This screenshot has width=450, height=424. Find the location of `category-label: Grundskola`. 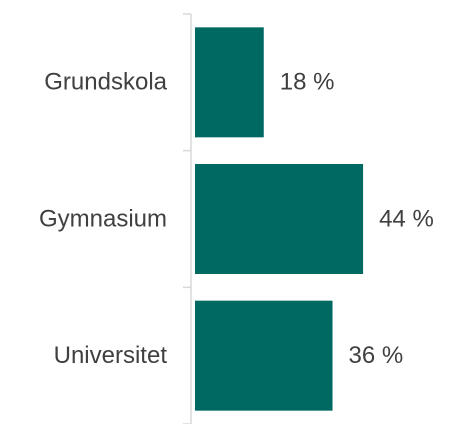

category-label: Grundskola is located at coordinates (105, 82).